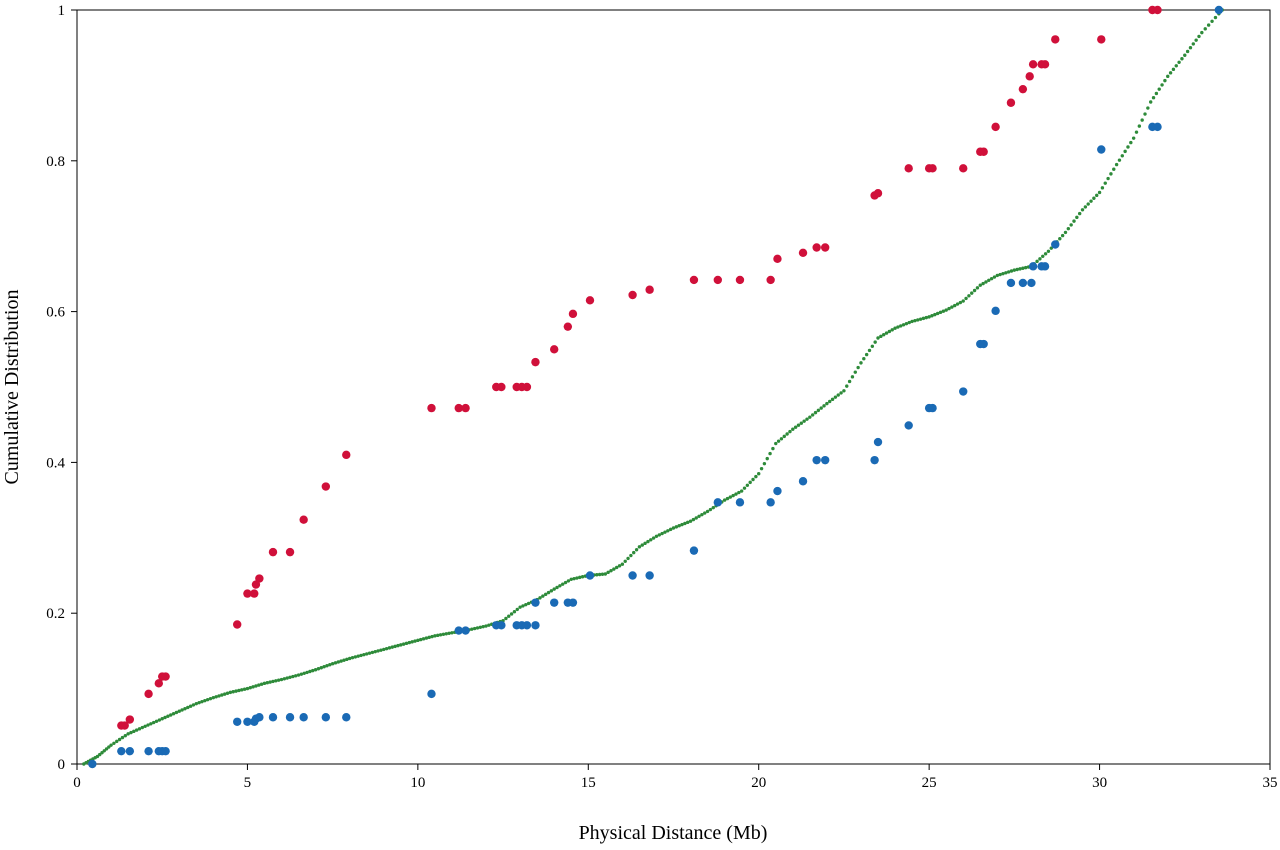  Describe the element at coordinates (62, 765) in the screenshot. I see `y-tick-label: 0` at that location.